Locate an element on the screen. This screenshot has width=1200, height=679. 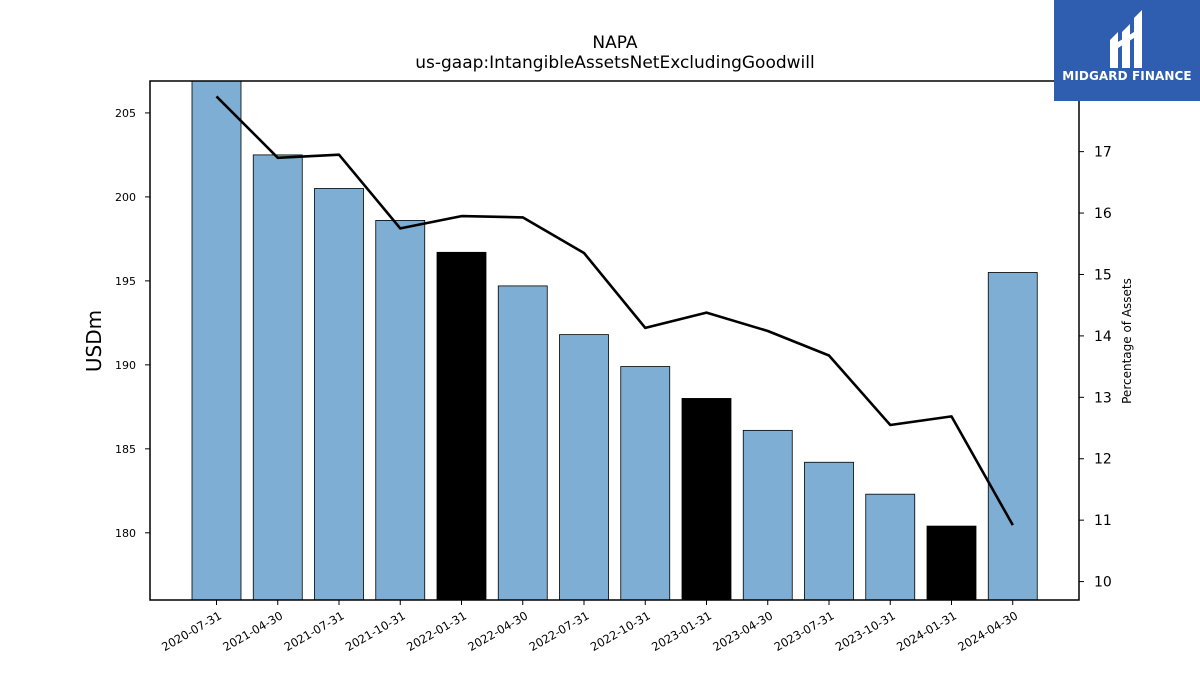
y-tick-label: 190 is located at coordinates (125, 365).